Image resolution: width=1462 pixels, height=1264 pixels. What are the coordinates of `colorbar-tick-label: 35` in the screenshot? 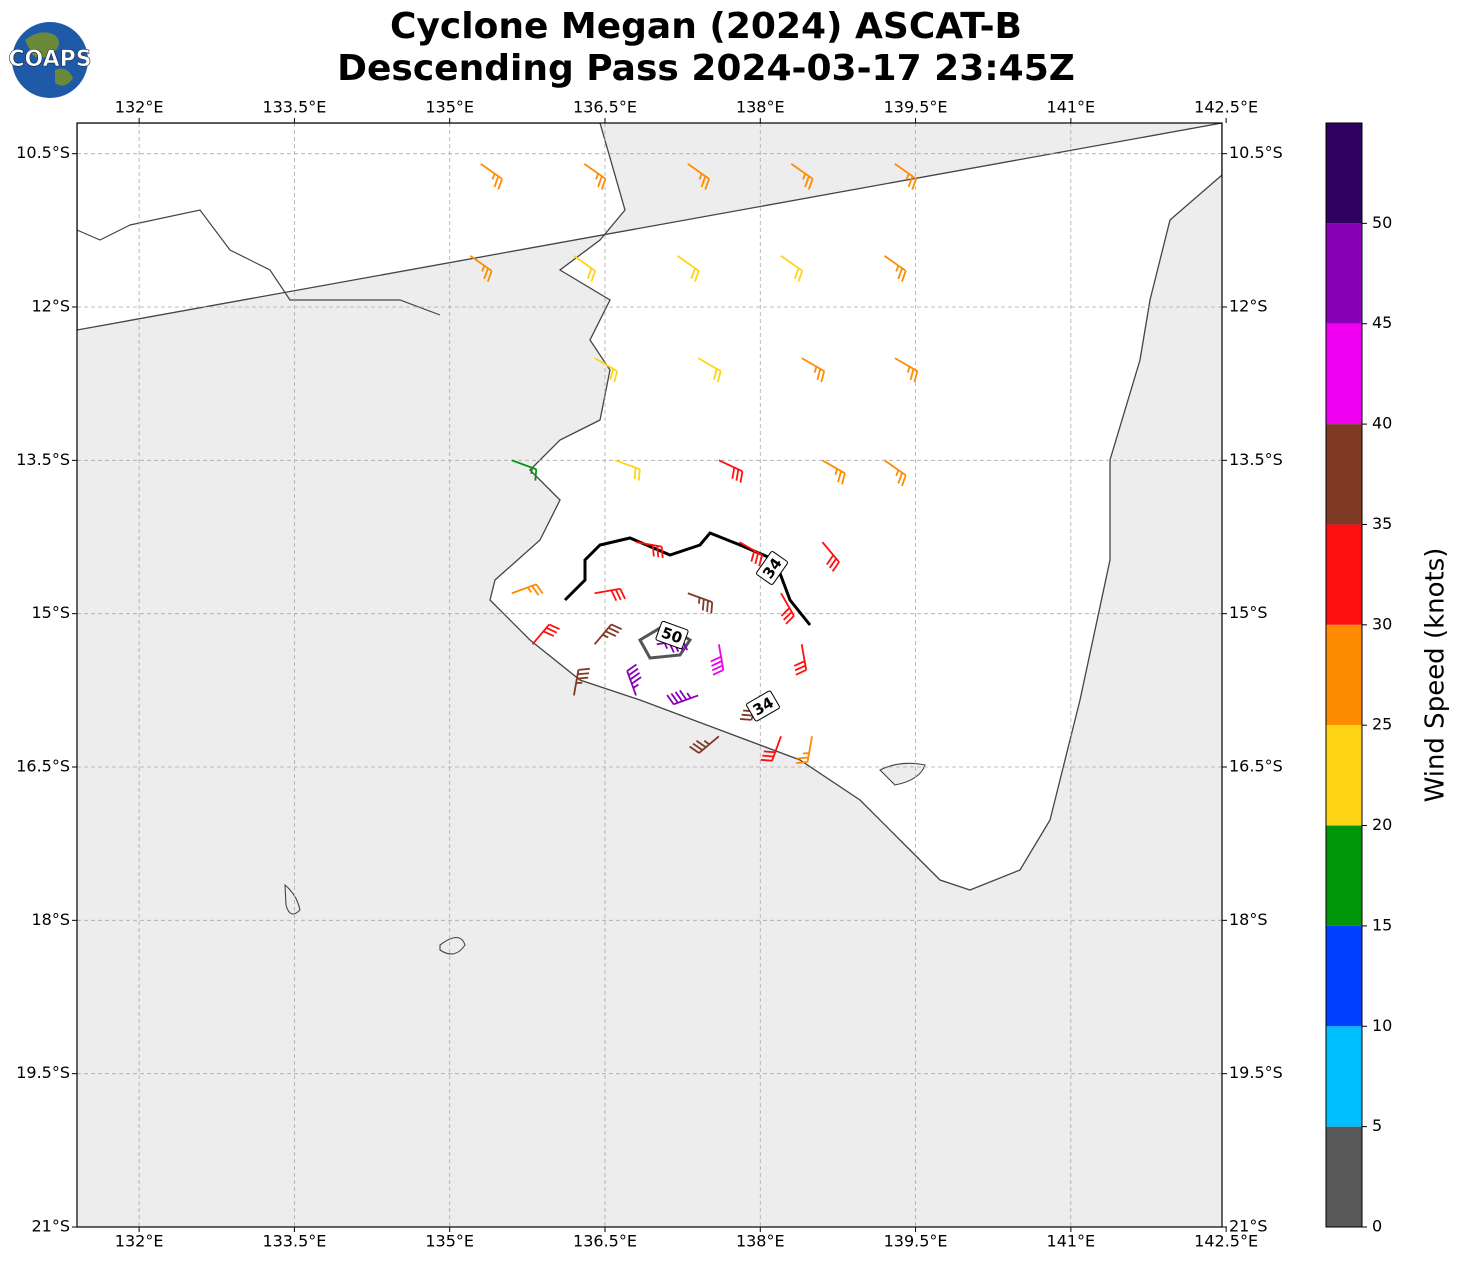 It's located at (1382, 523).